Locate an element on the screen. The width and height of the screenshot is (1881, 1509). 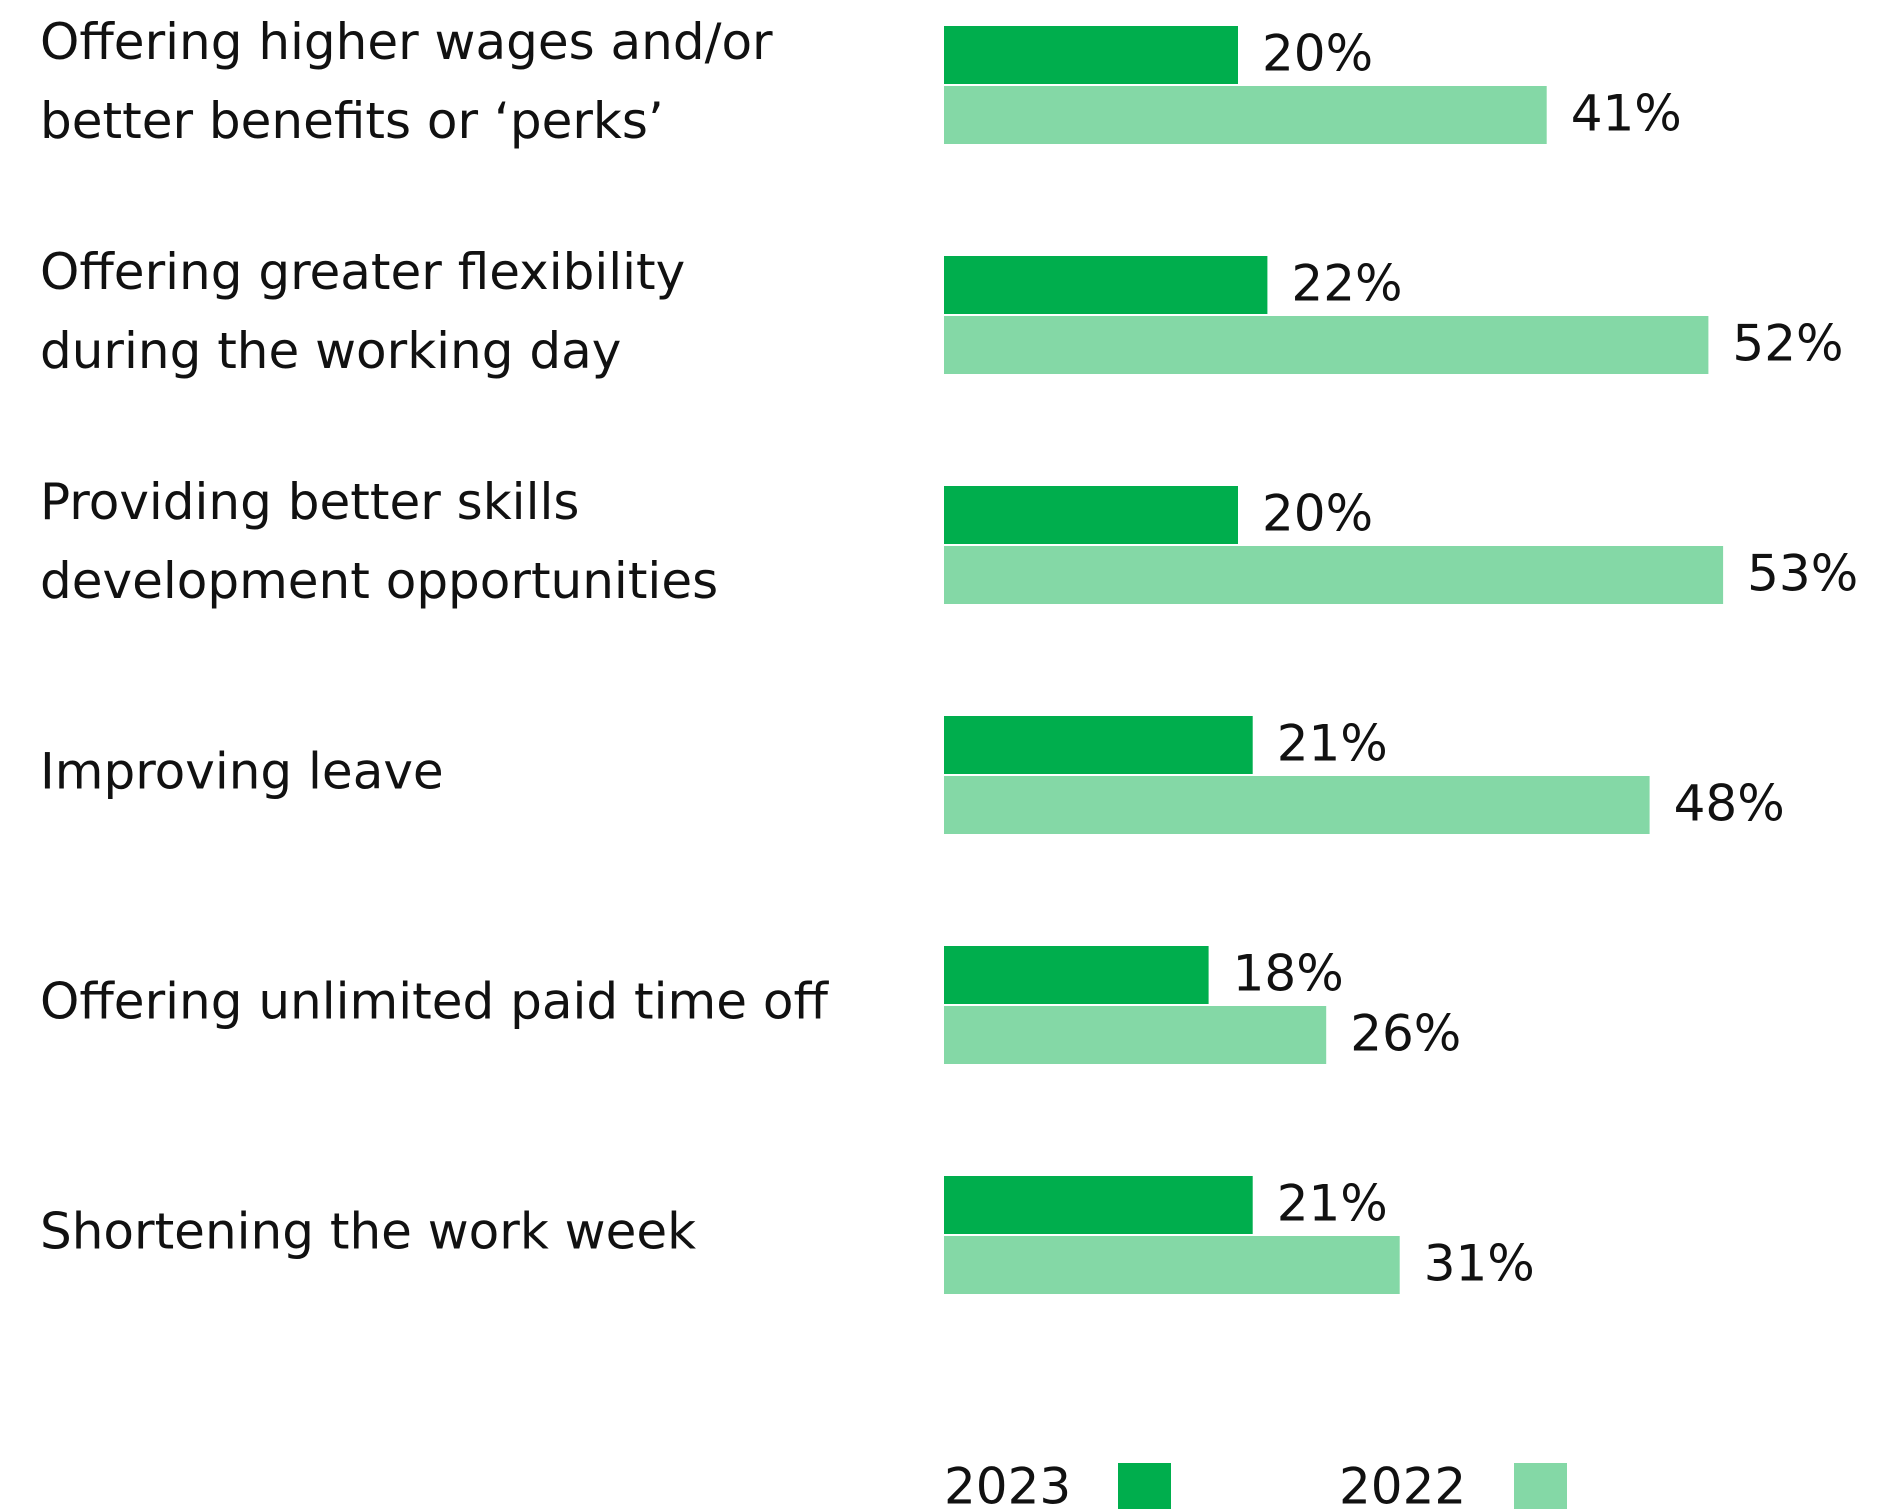
value-label: 18% is located at coordinates (1288, 974).